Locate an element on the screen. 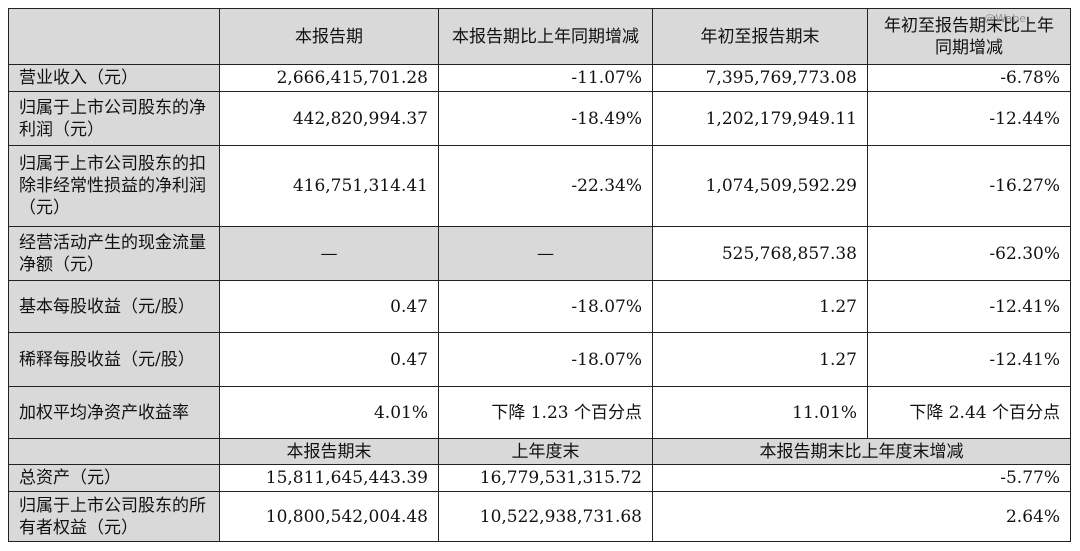  cell-value: 15,811,645,443.39 is located at coordinates (329, 478).